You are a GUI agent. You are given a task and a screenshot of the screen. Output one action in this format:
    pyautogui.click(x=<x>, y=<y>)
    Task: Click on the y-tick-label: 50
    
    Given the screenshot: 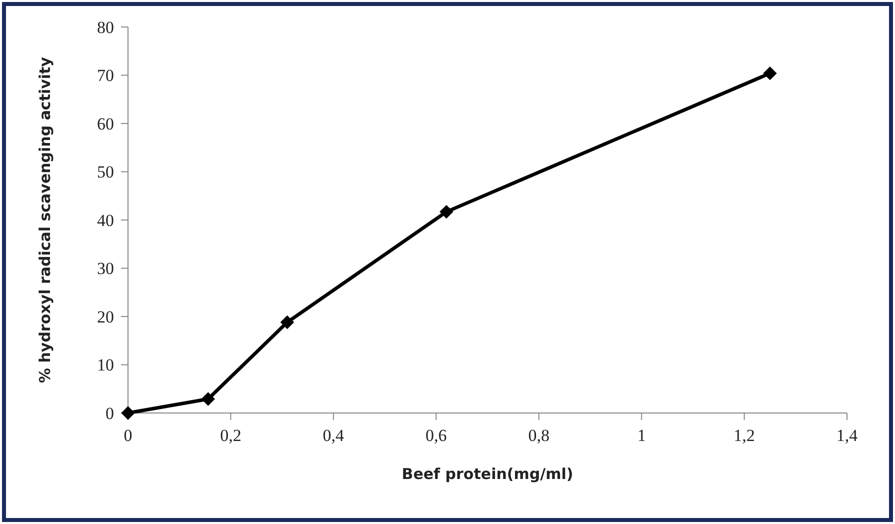 What is the action you would take?
    pyautogui.click(x=105, y=172)
    